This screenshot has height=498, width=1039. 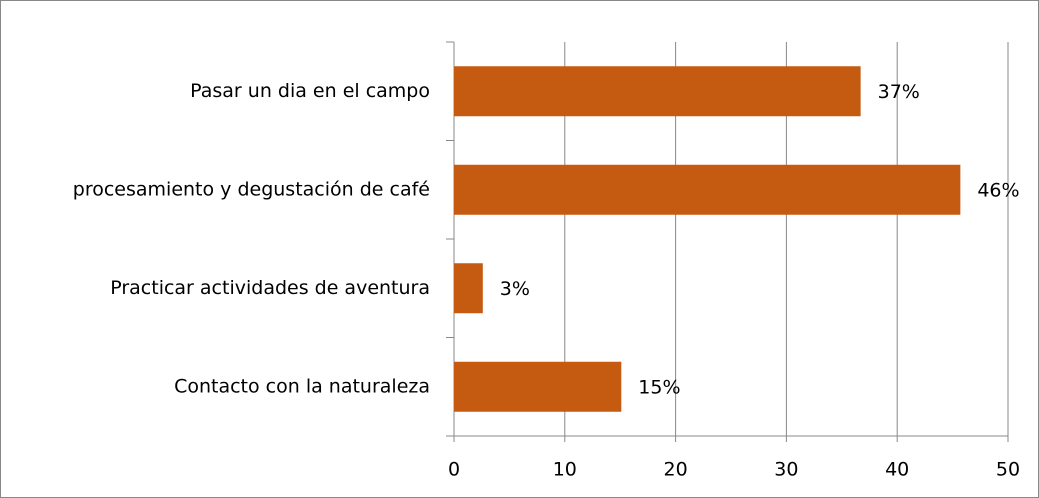 I want to click on x-tick-label: 30, so click(x=786, y=470).